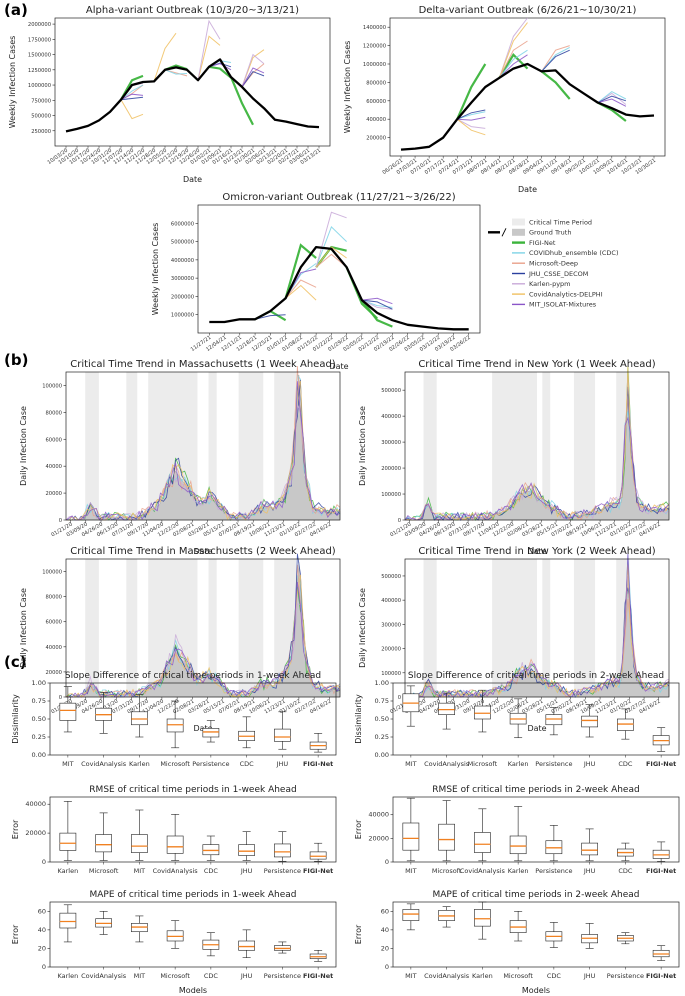 This screenshot has width=685, height=996. I want to click on trend-line-mit-isolat-mixtures, so click(537, 625).